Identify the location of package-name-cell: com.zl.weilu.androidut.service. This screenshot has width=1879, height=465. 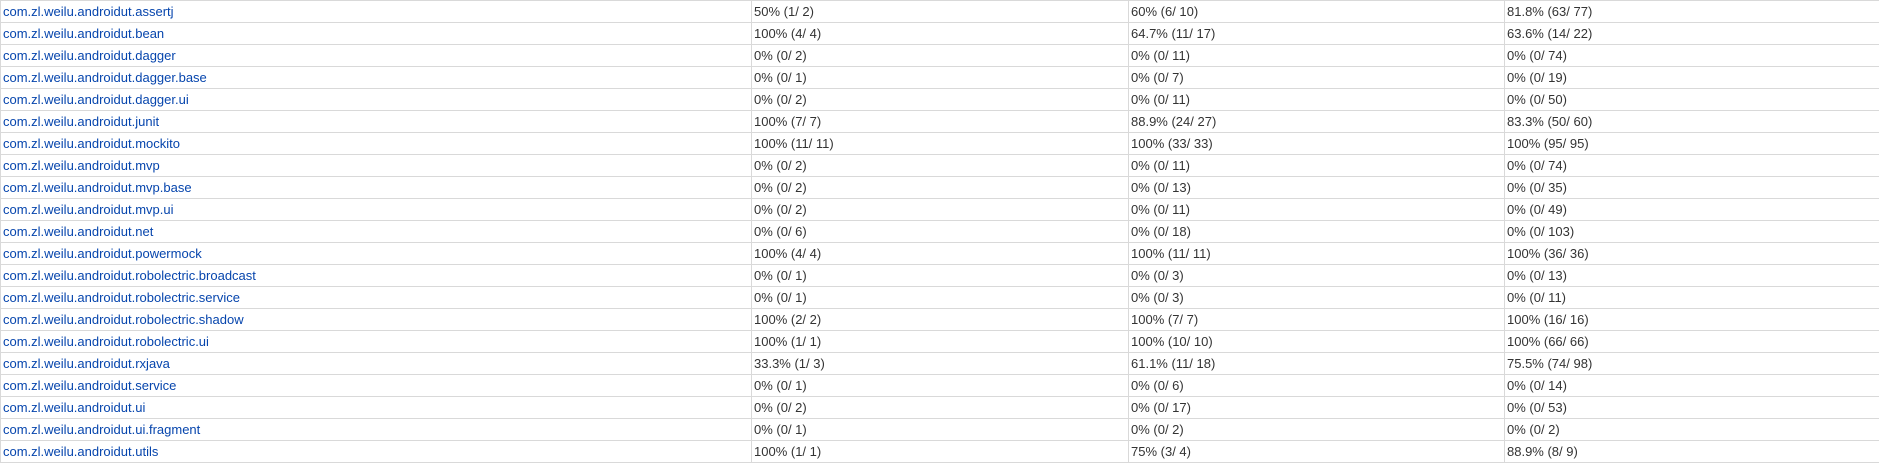
(376, 385).